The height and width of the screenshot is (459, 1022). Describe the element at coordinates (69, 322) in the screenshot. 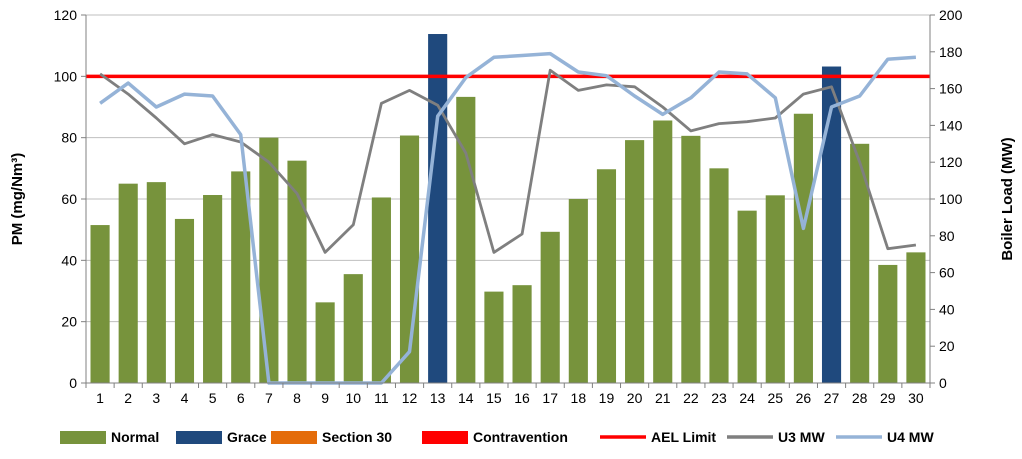

I see `y-tick-label: 20` at that location.